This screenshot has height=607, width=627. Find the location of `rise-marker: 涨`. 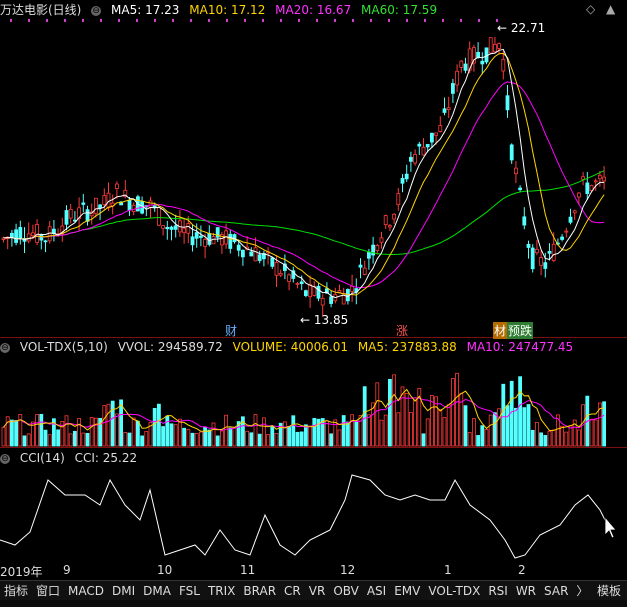

rise-marker: 涨 is located at coordinates (402, 331).